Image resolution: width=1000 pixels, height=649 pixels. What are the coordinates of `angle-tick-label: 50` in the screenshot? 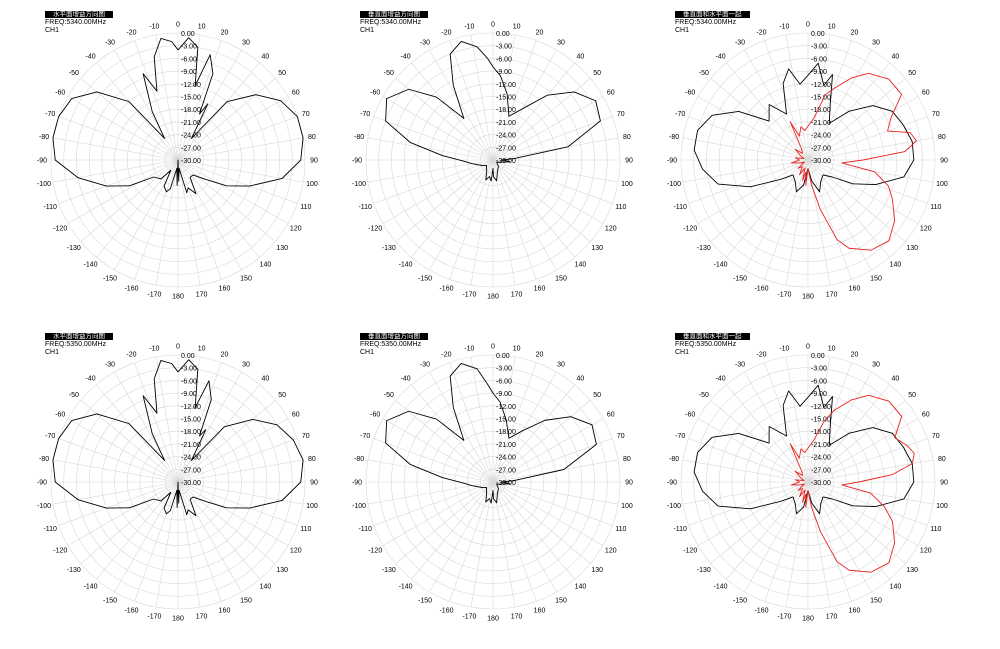 It's located at (912, 395).